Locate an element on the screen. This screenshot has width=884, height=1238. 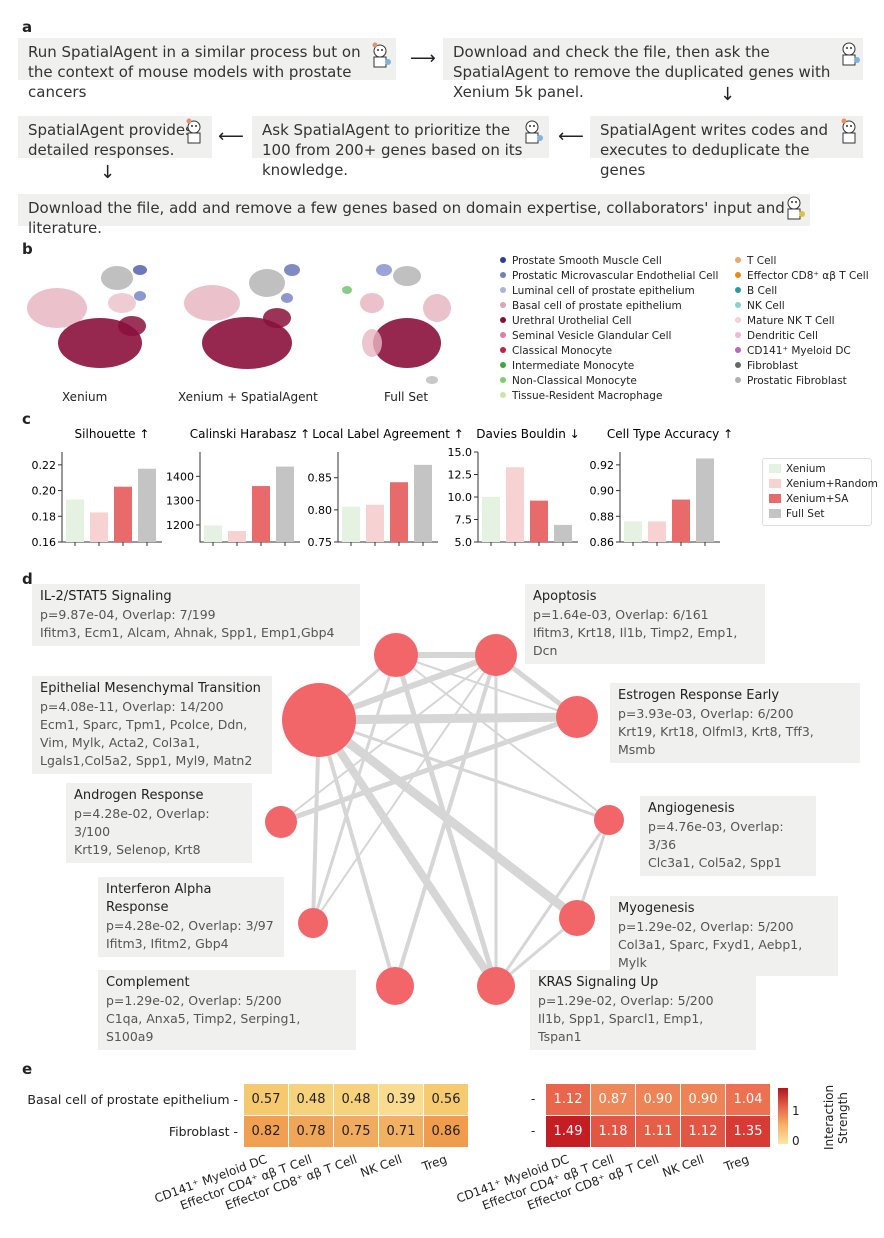
panel-c-label: c is located at coordinates (26, 419).